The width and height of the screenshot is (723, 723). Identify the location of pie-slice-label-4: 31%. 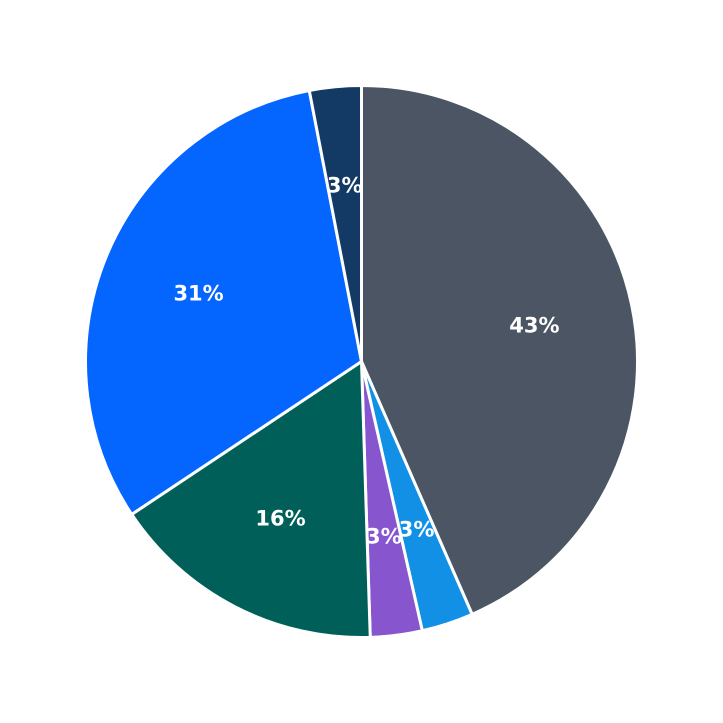
(198, 293).